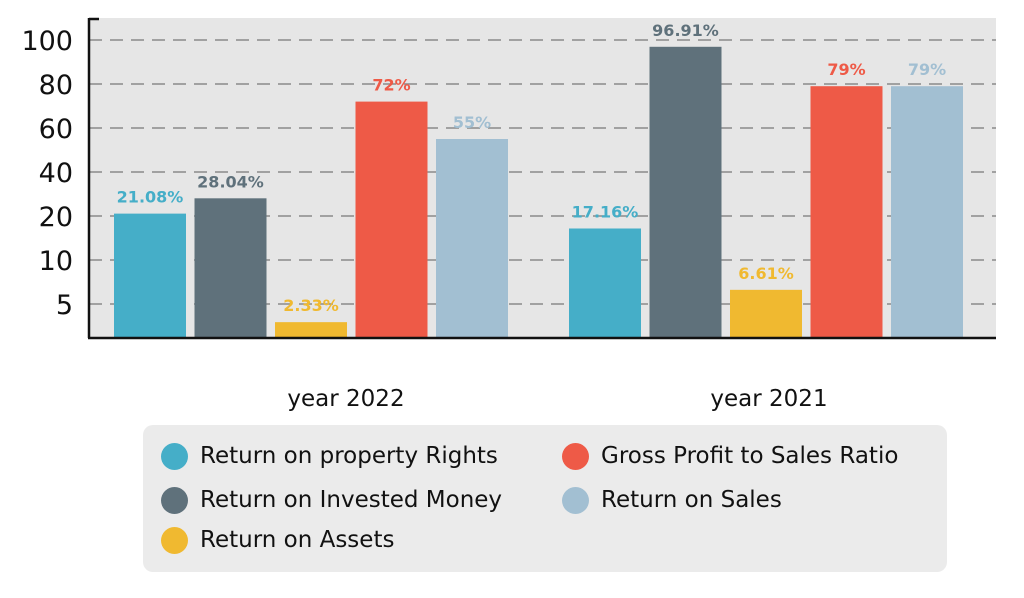 The width and height of the screenshot is (1024, 598). I want to click on data-label: 96.91%, so click(685, 30).